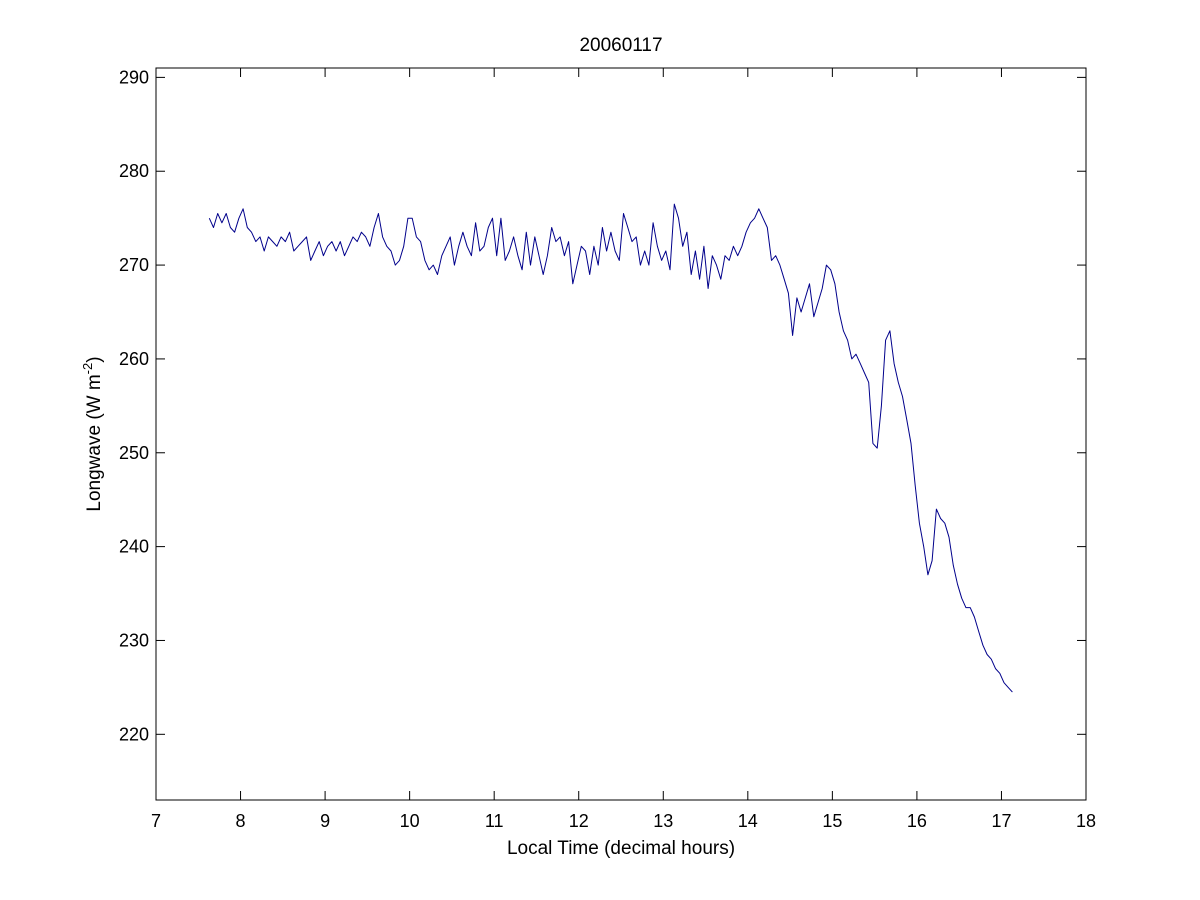 The image size is (1200, 900). What do you see at coordinates (134, 77) in the screenshot?
I see `y-tick-label: 290` at bounding box center [134, 77].